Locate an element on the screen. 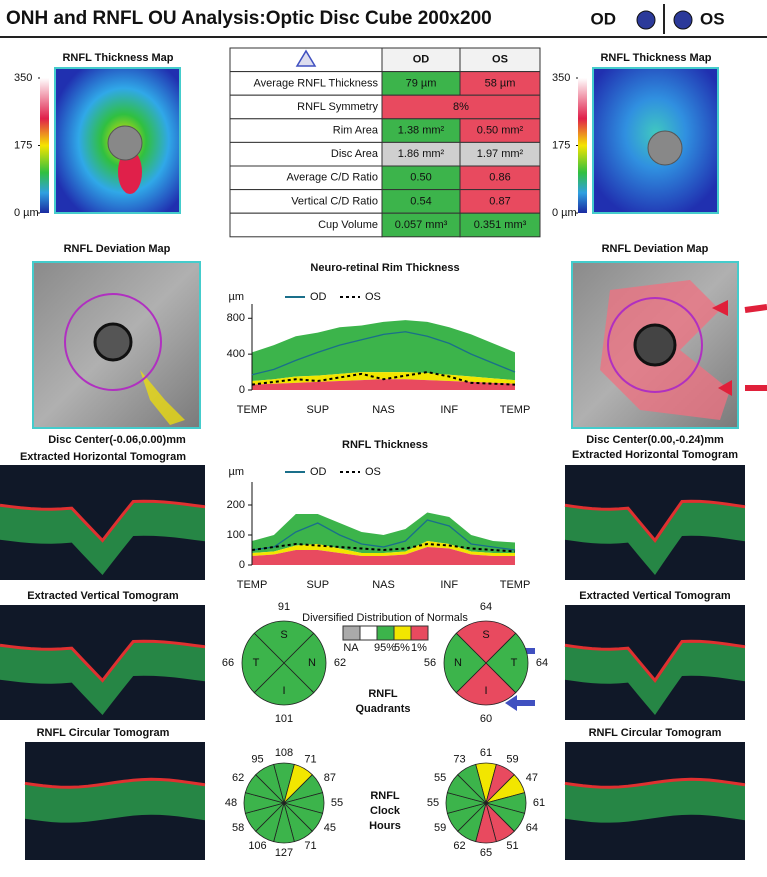 The image size is (767, 877). value-cell is located at coordinates (500, 225).